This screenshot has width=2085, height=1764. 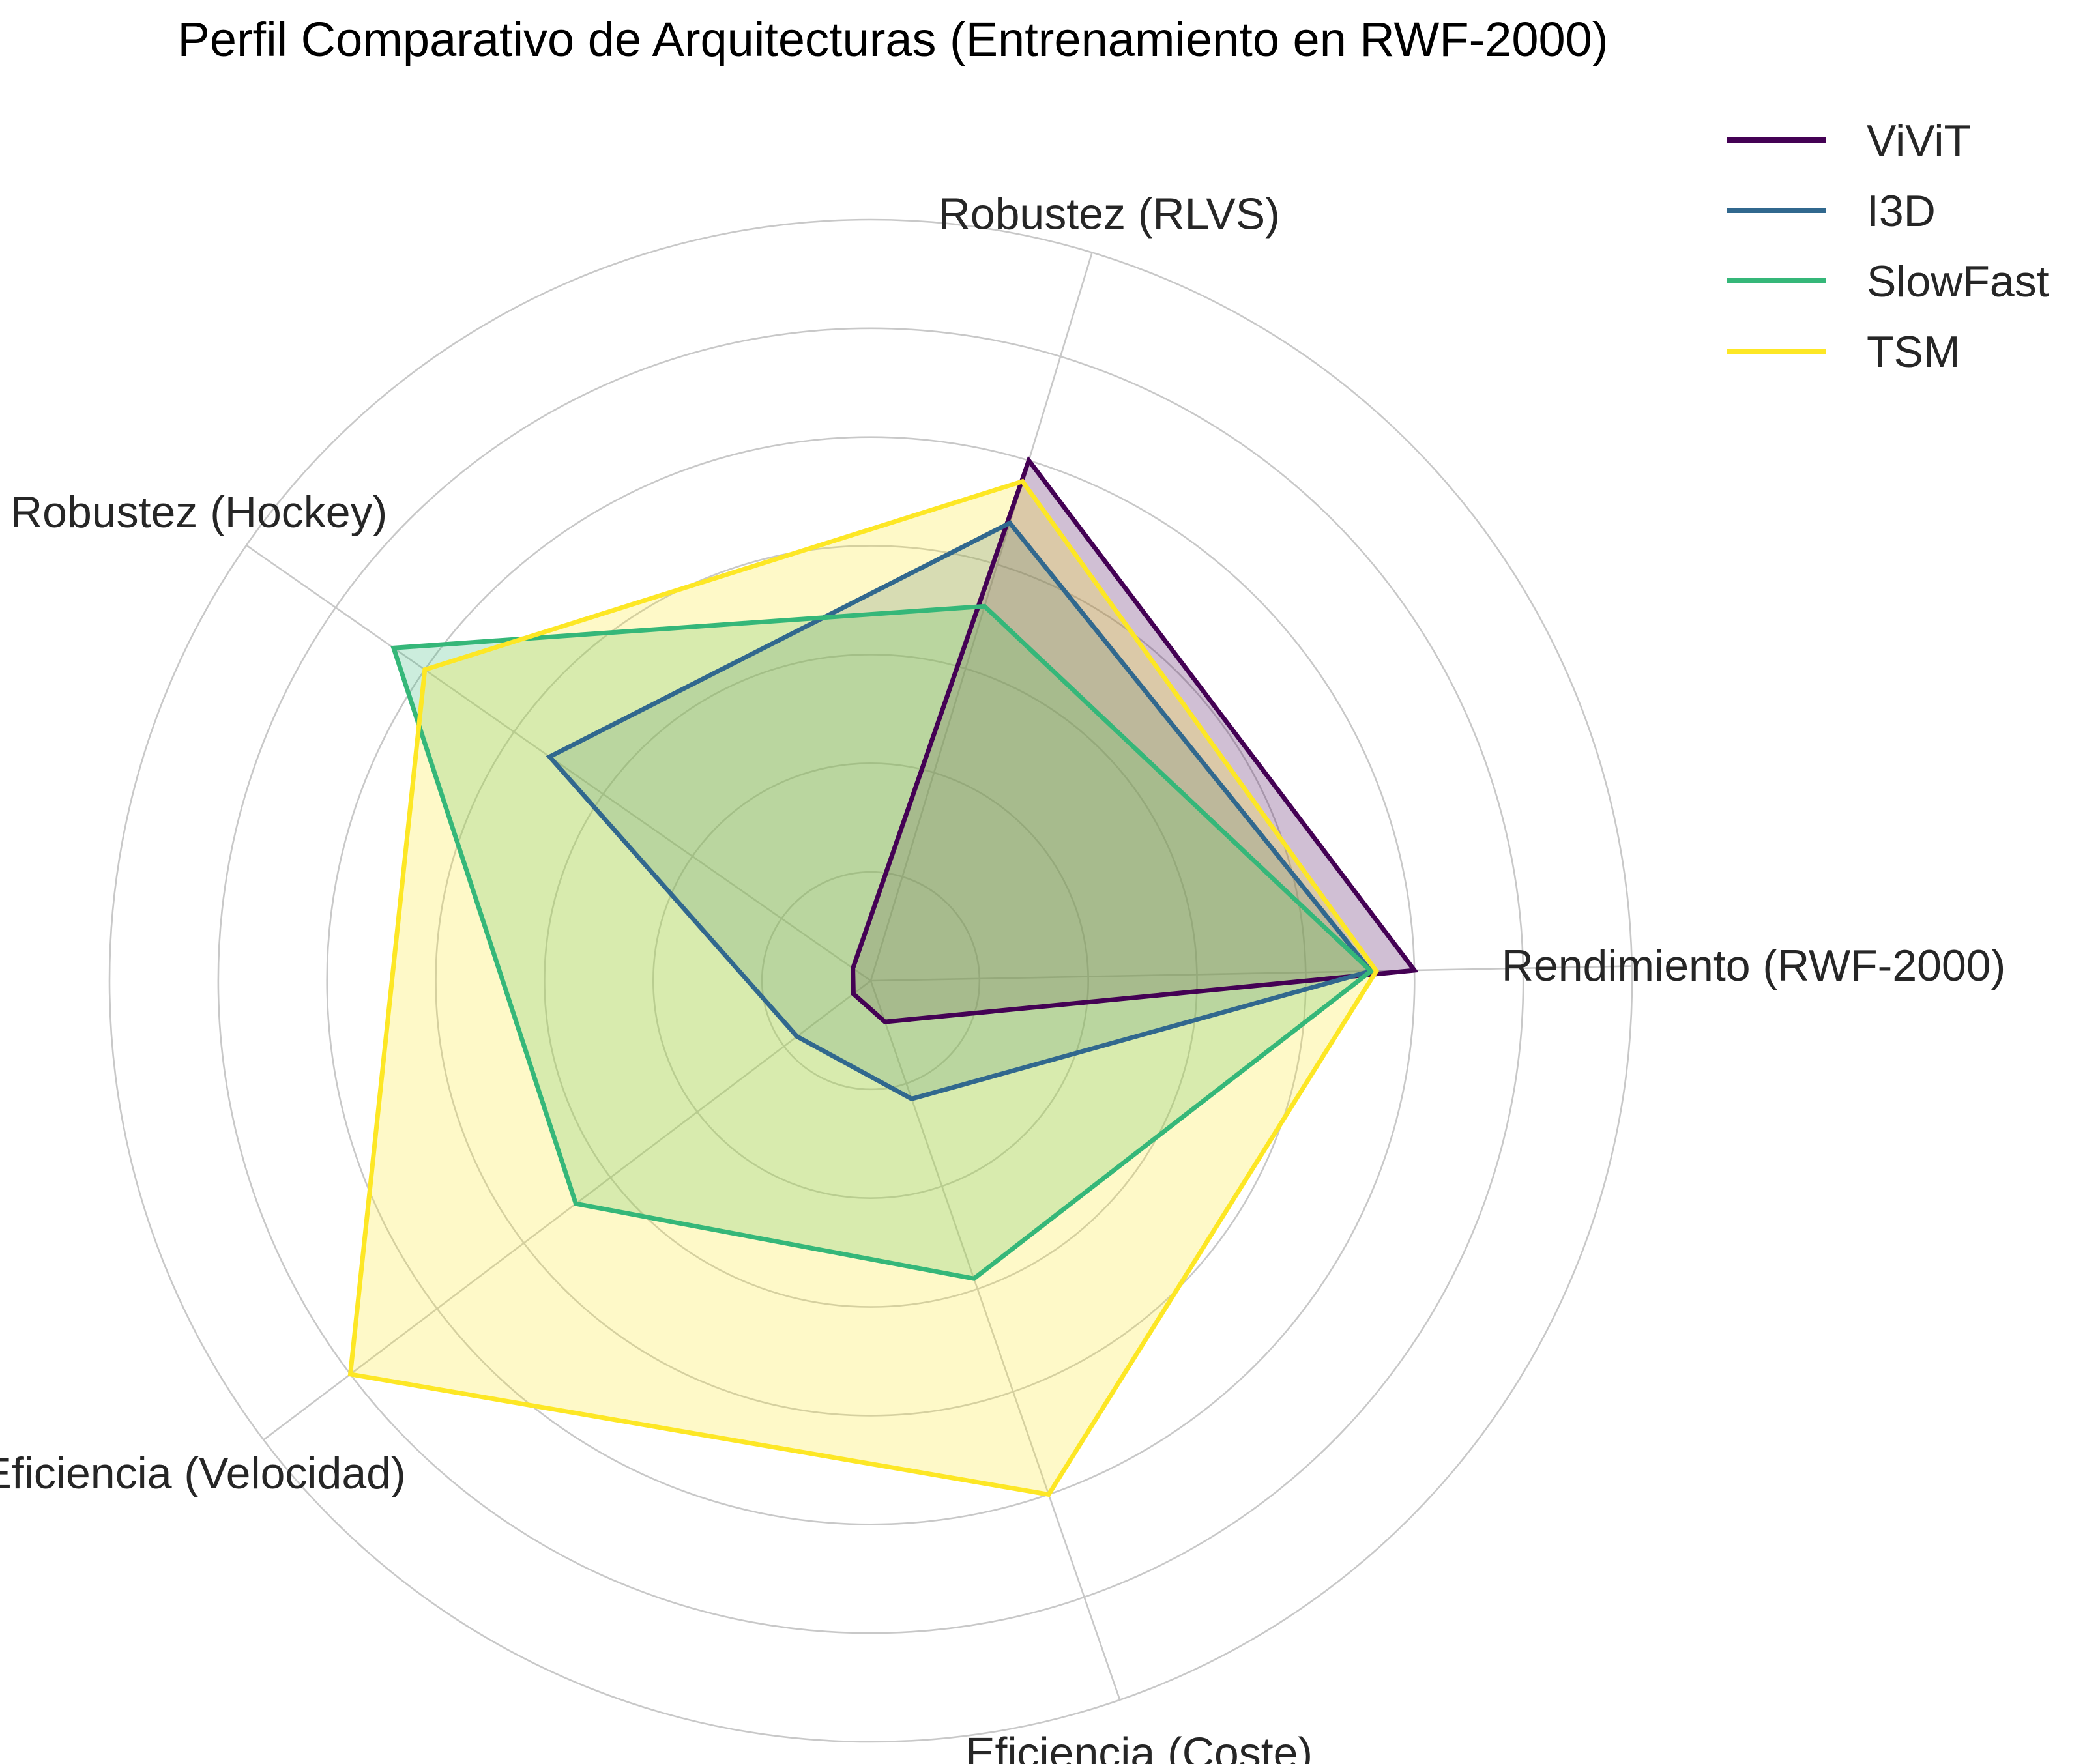 I want to click on legend-label-i3d: I3D, so click(x=1901, y=211).